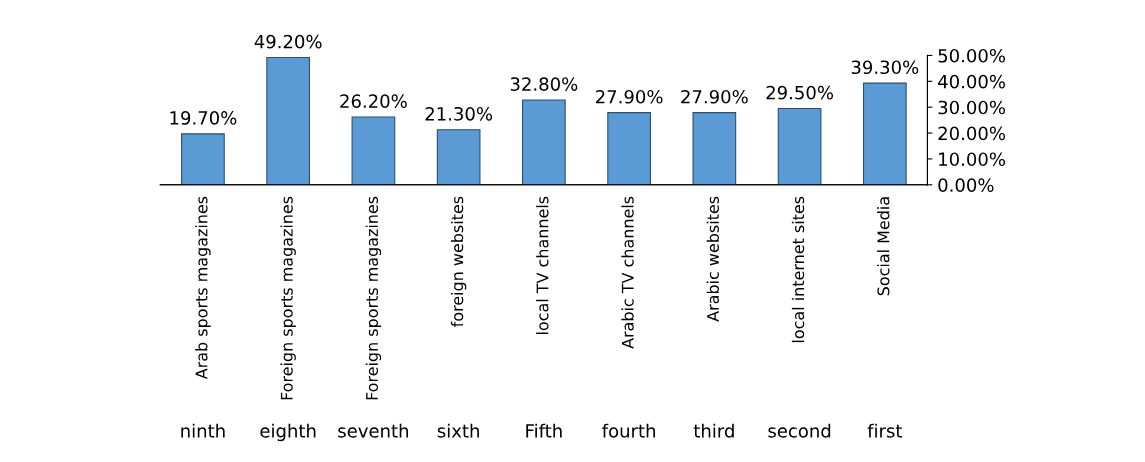 This screenshot has height=462, width=1145. What do you see at coordinates (458, 430) in the screenshot?
I see `x-tick-label: sixth` at bounding box center [458, 430].